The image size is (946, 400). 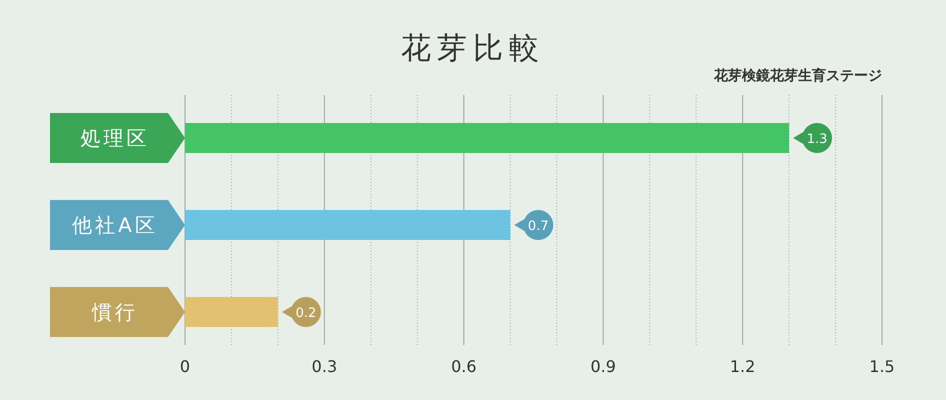 I want to click on chart-title: 花芽比較, so click(x=473, y=48).